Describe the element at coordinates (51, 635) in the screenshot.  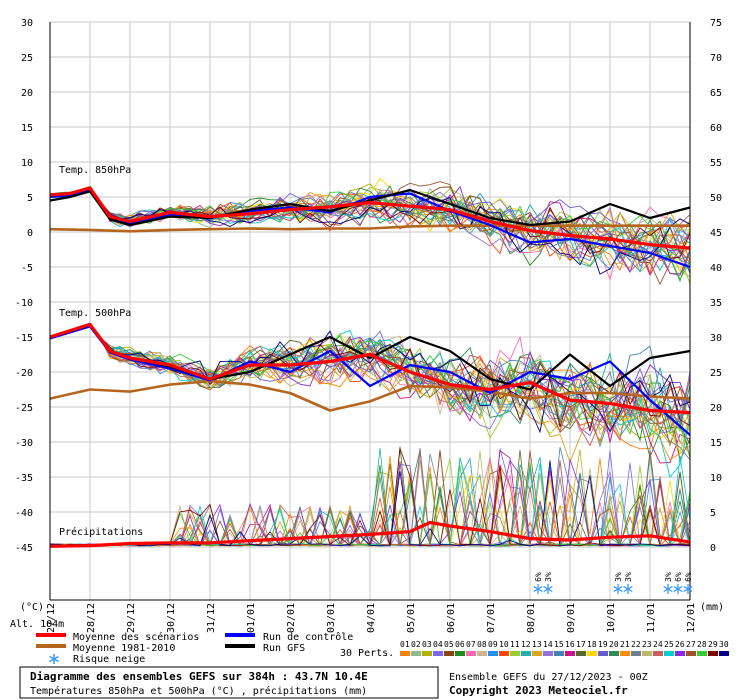
I see `legend-swatch-mean` at that location.